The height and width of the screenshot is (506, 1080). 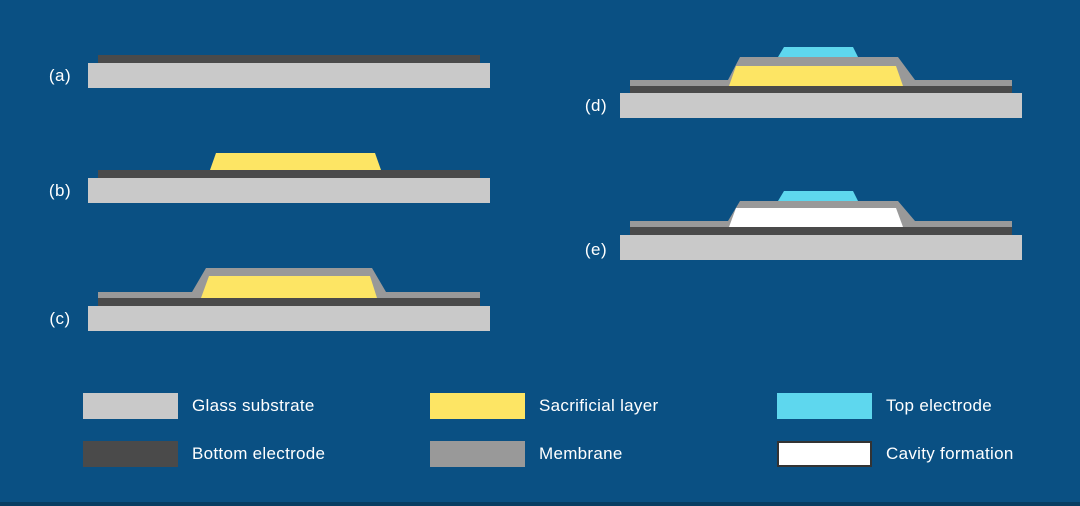 I want to click on legend-item-bottom-electrode: Bottom electrode, so click(x=204, y=454).